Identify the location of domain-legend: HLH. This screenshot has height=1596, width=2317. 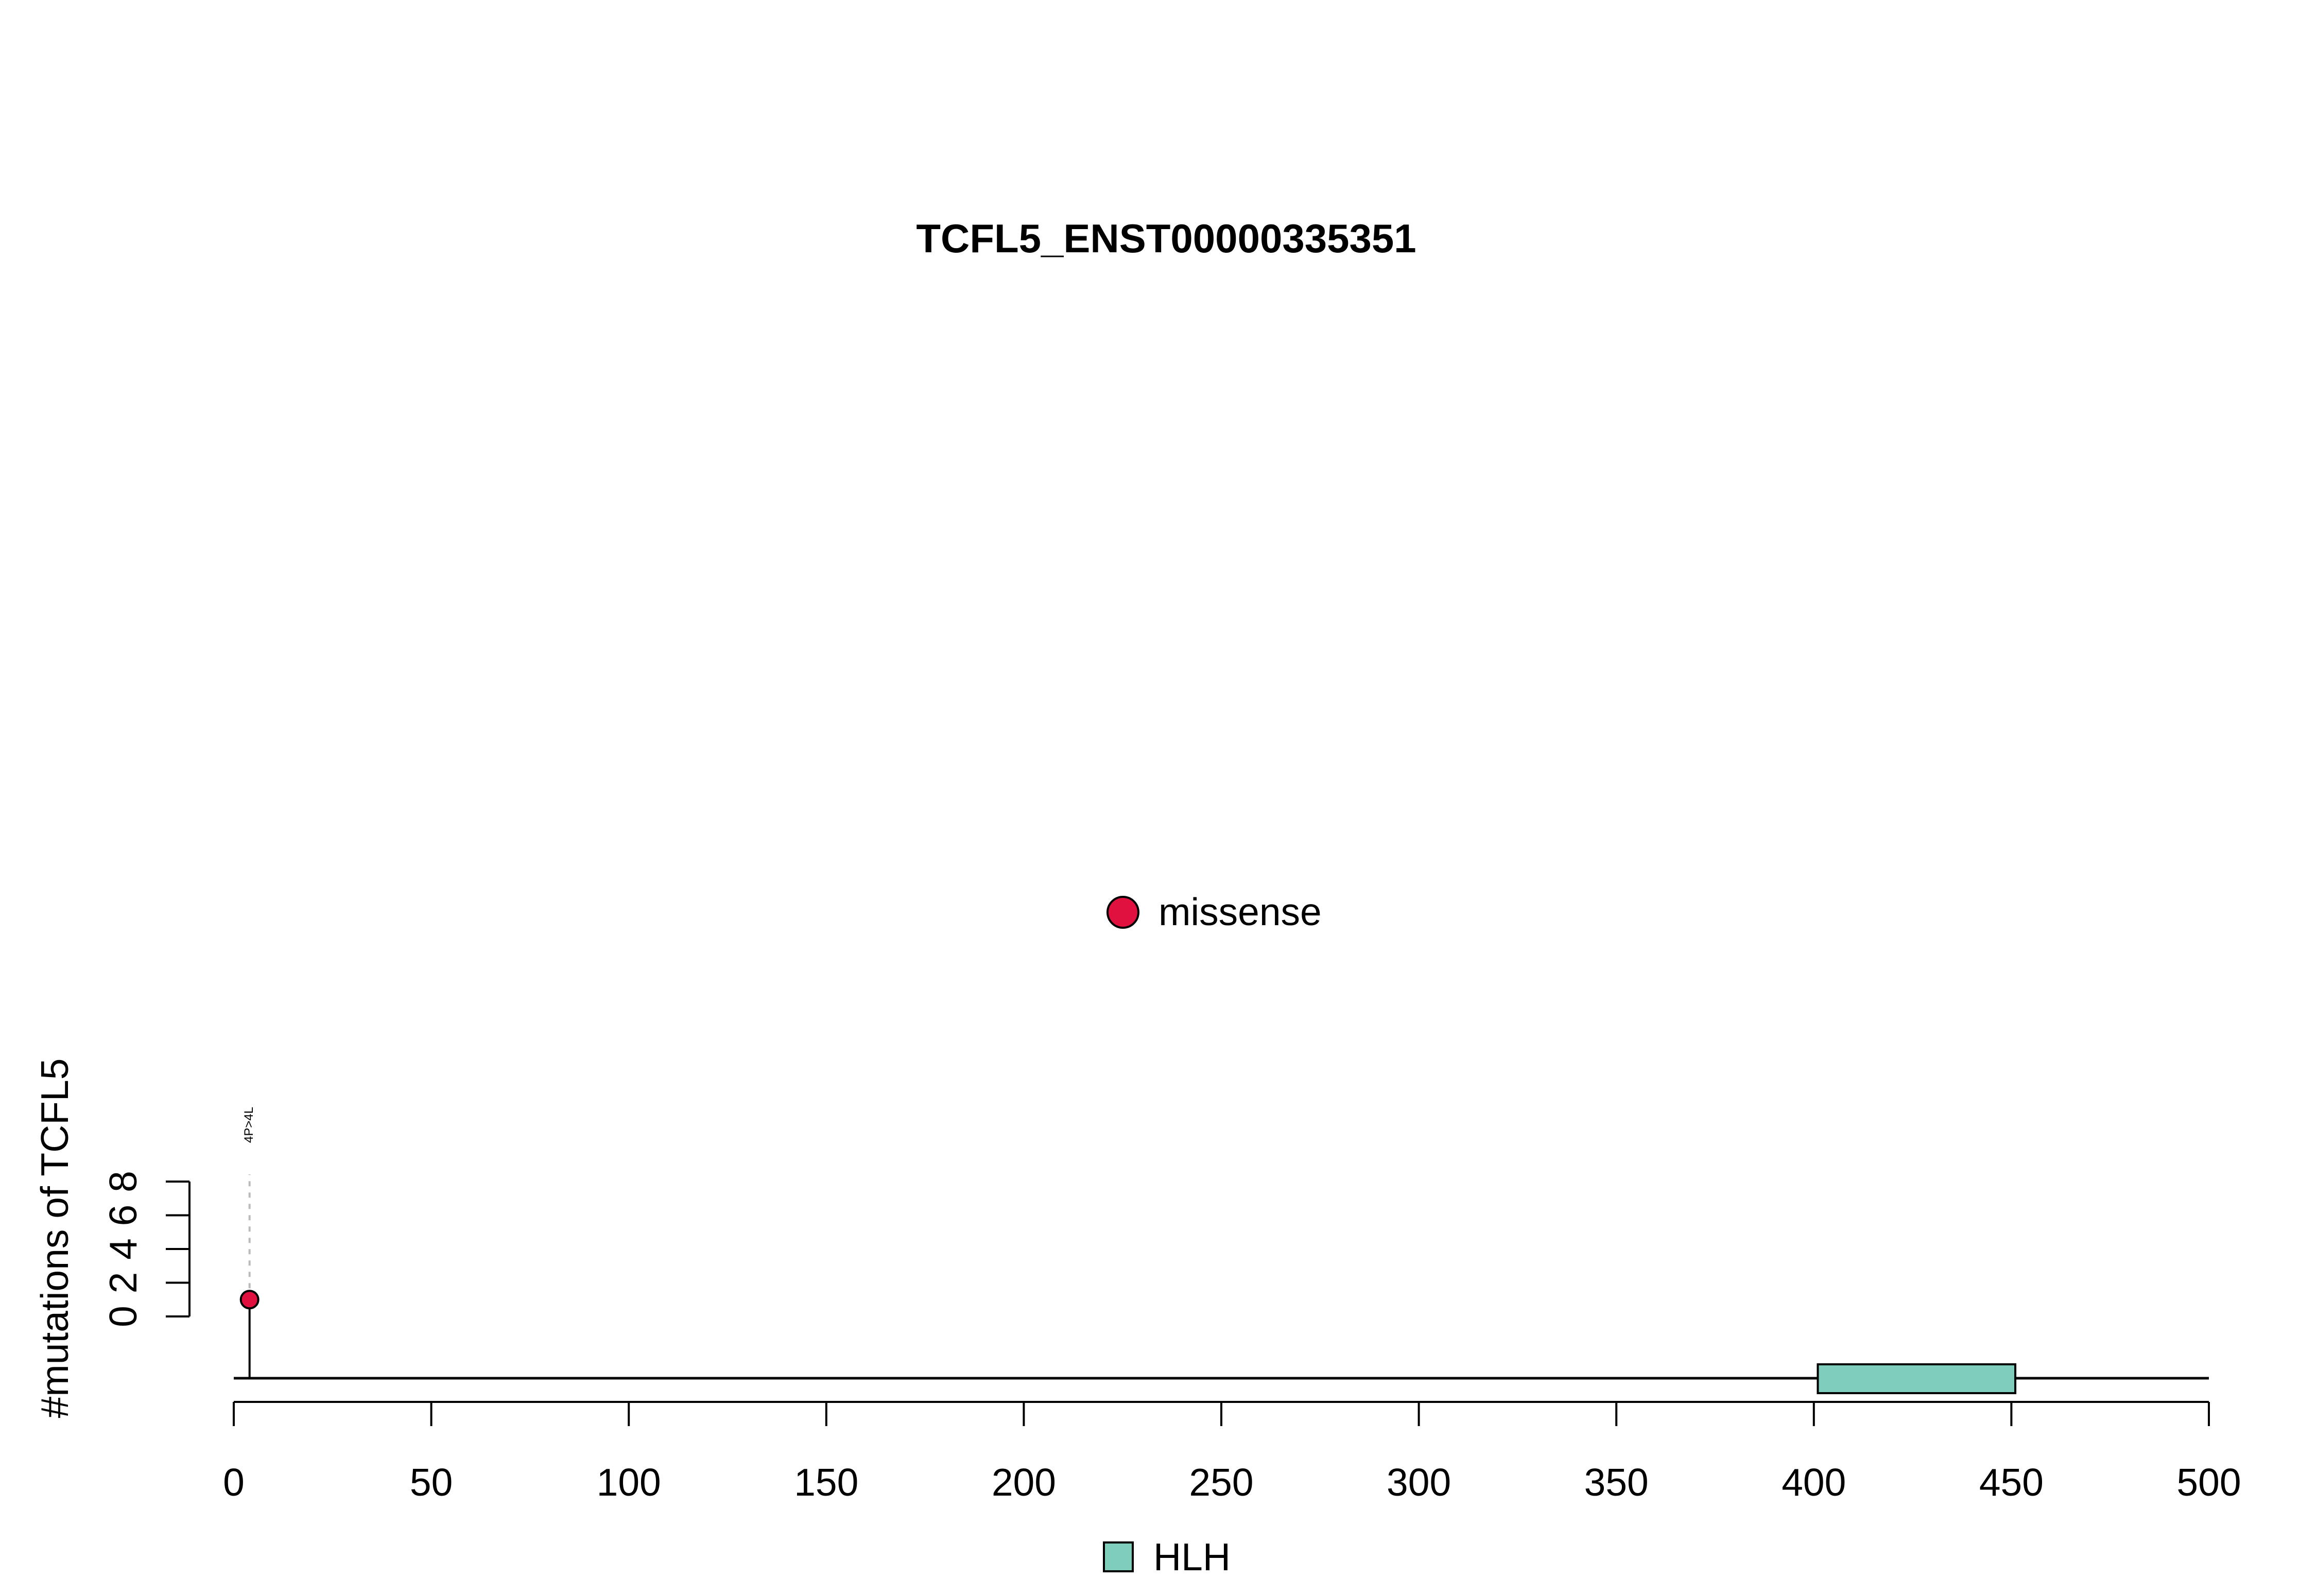
(1167, 1557).